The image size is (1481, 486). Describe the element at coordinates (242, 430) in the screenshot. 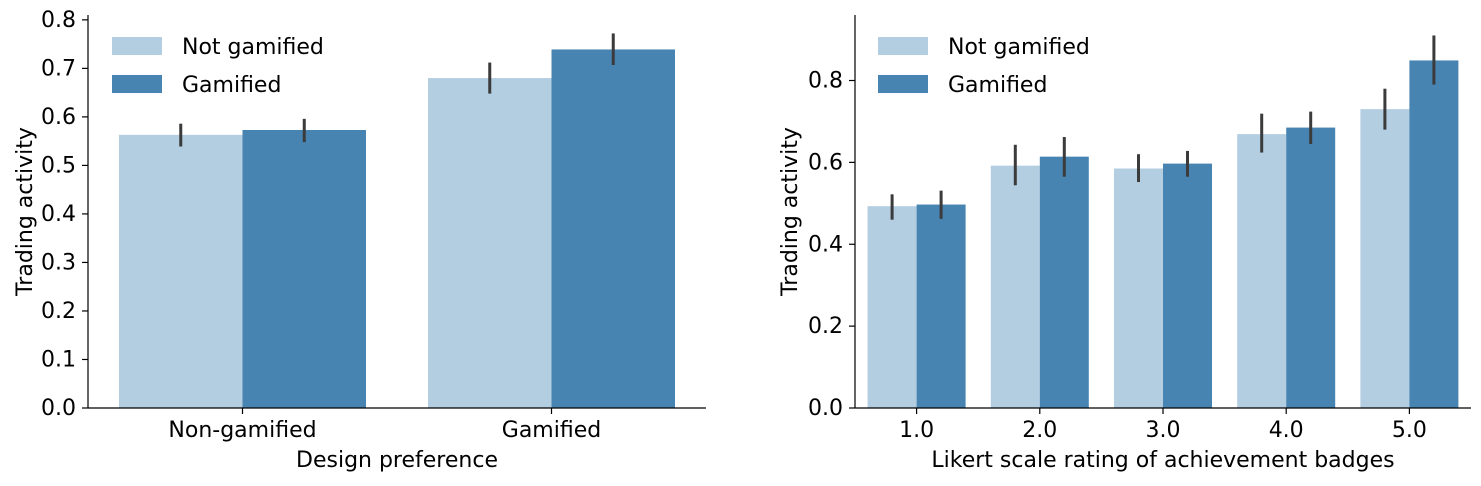

I see `chart-1-x-tick-label: Non-gamified` at that location.